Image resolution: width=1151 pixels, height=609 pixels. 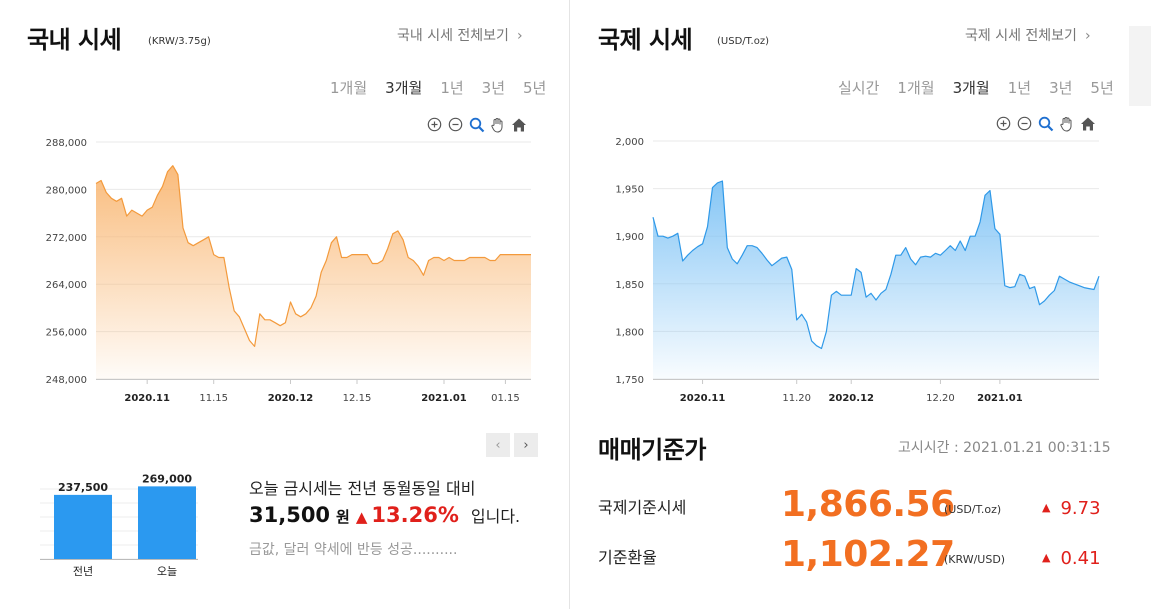 What do you see at coordinates (66, 238) in the screenshot?
I see `domestic-ytick-label: 272,000` at bounding box center [66, 238].